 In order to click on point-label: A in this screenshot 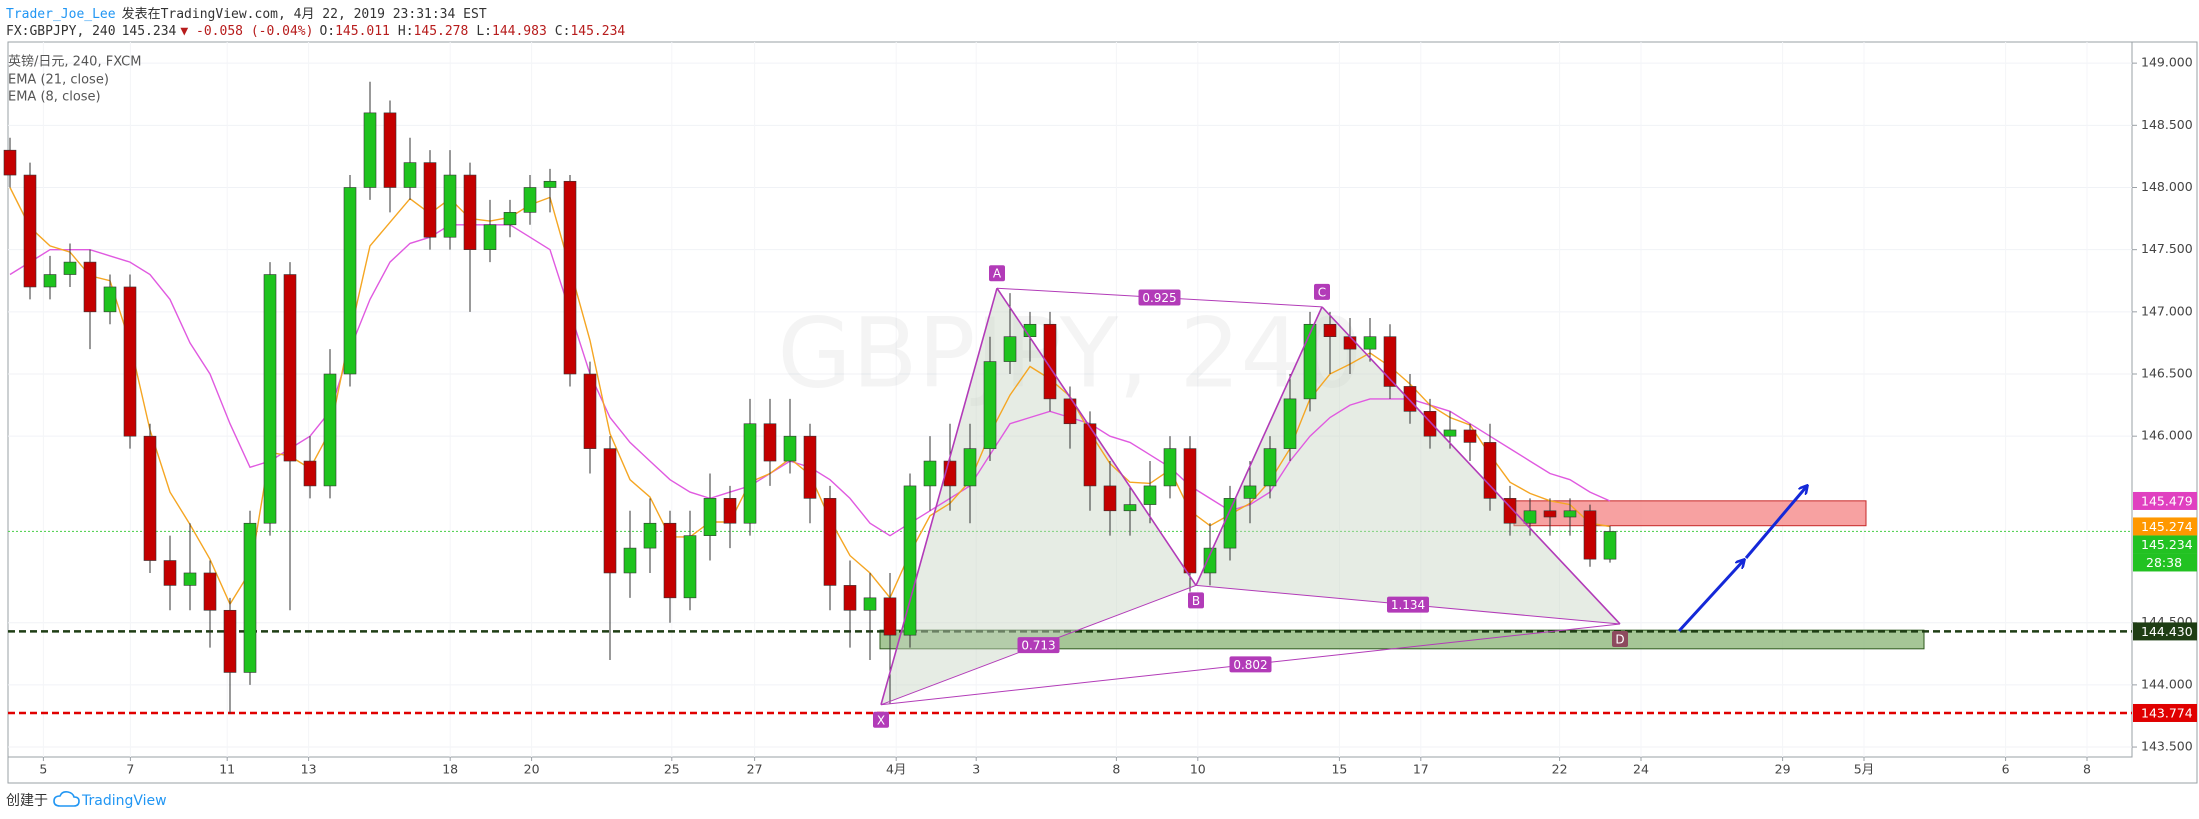, I will do `click(997, 274)`.